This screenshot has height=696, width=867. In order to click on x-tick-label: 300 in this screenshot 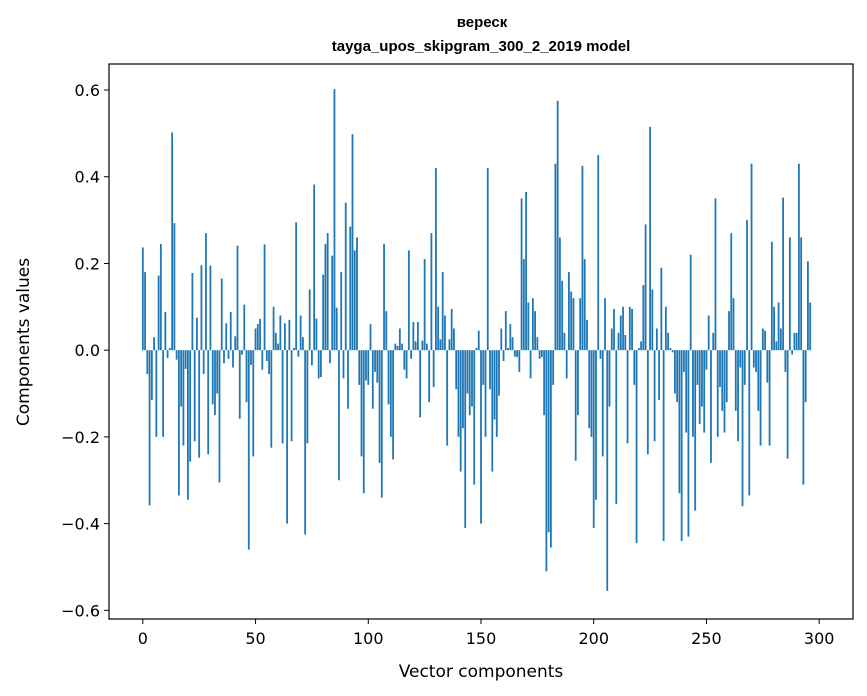, I will do `click(819, 638)`.